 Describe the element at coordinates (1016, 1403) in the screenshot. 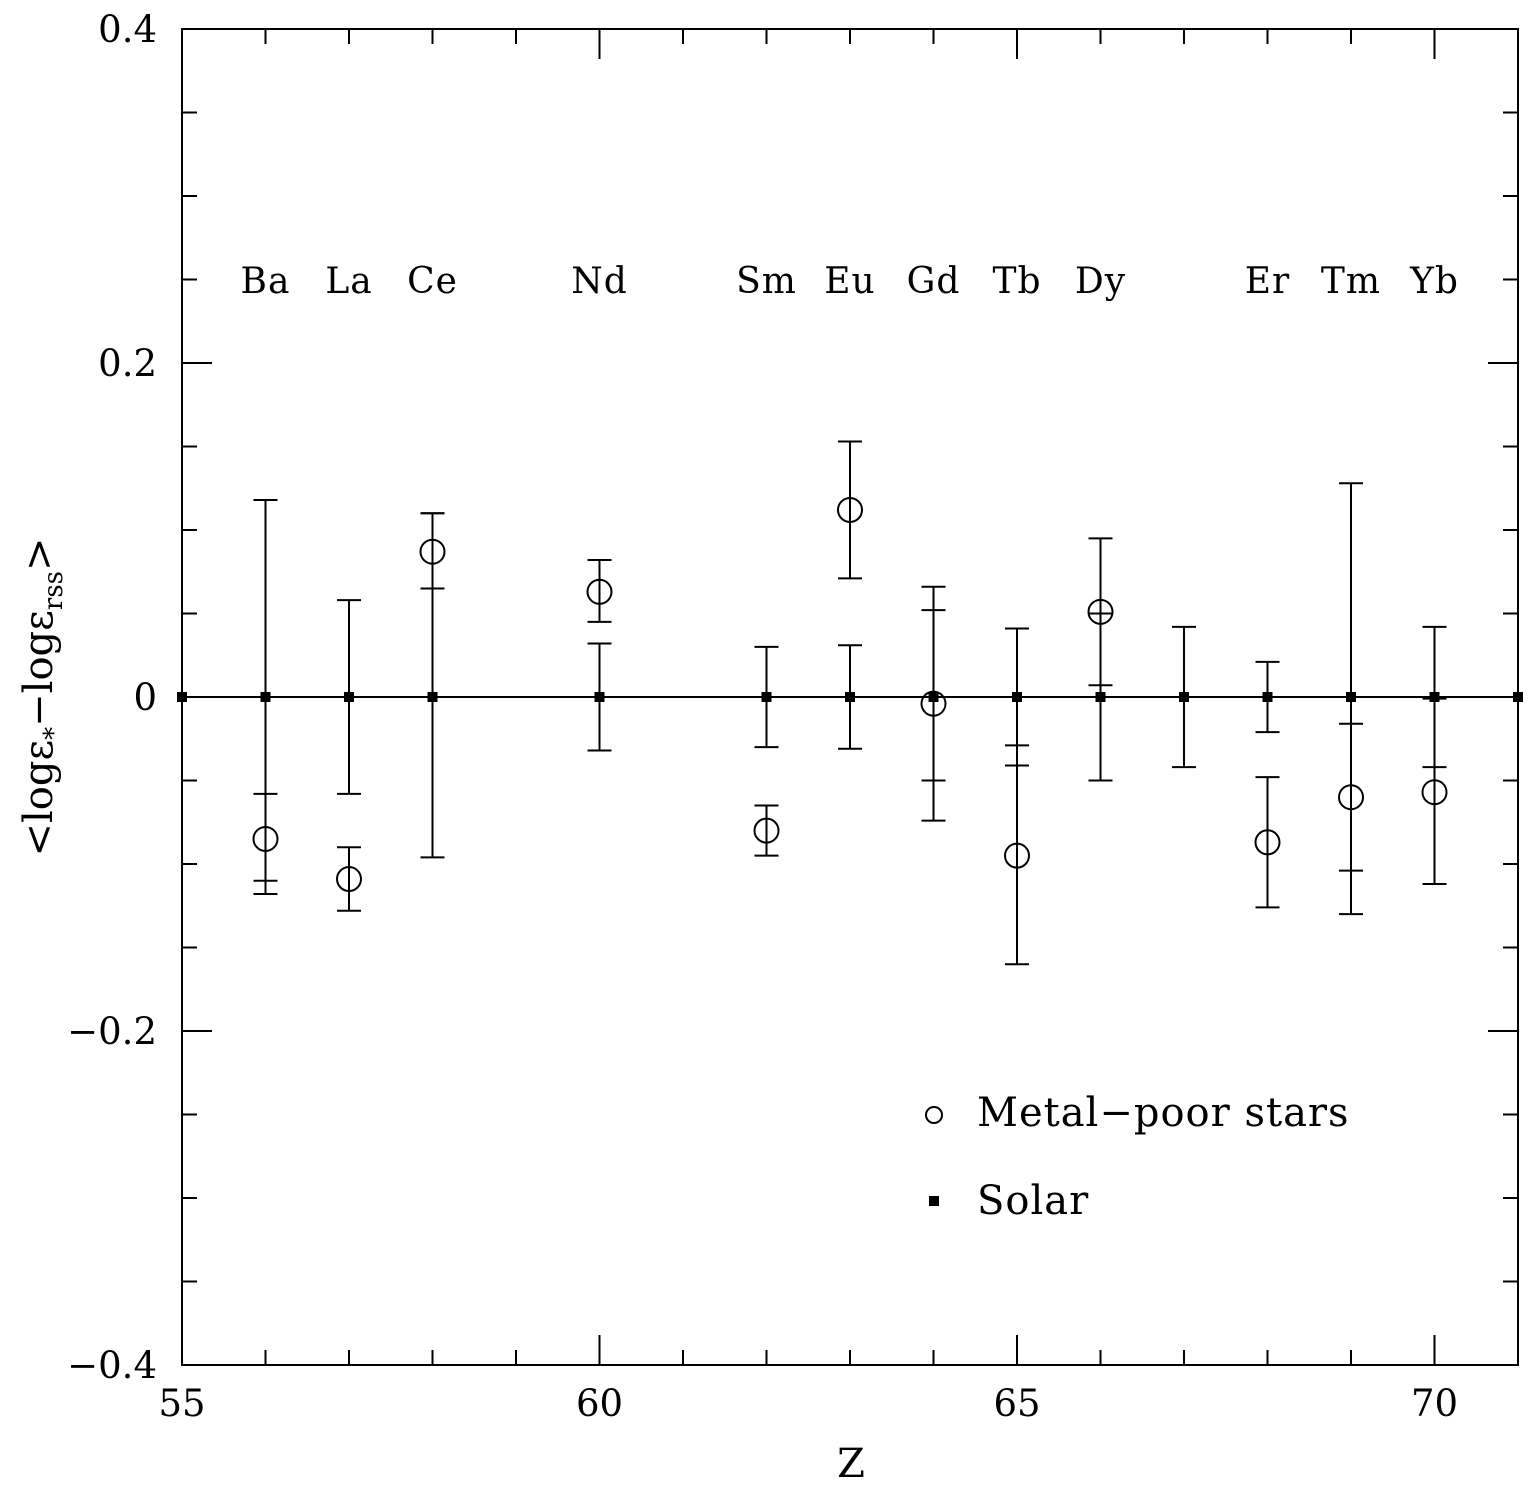

I see `x-tick-label: 65` at that location.